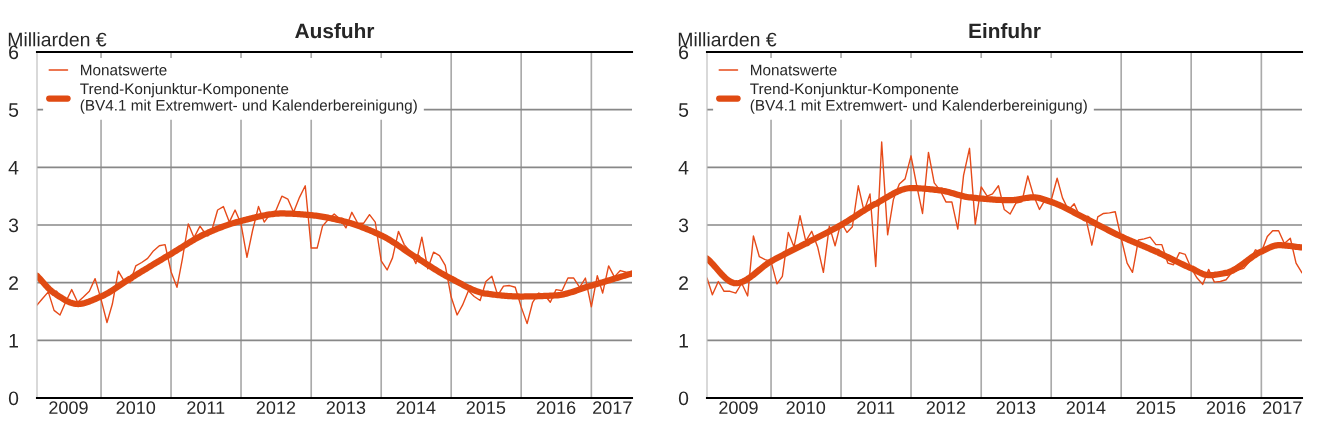  Describe the element at coordinates (335, 31) in the screenshot. I see `chart-title: Ausfuhr` at that location.